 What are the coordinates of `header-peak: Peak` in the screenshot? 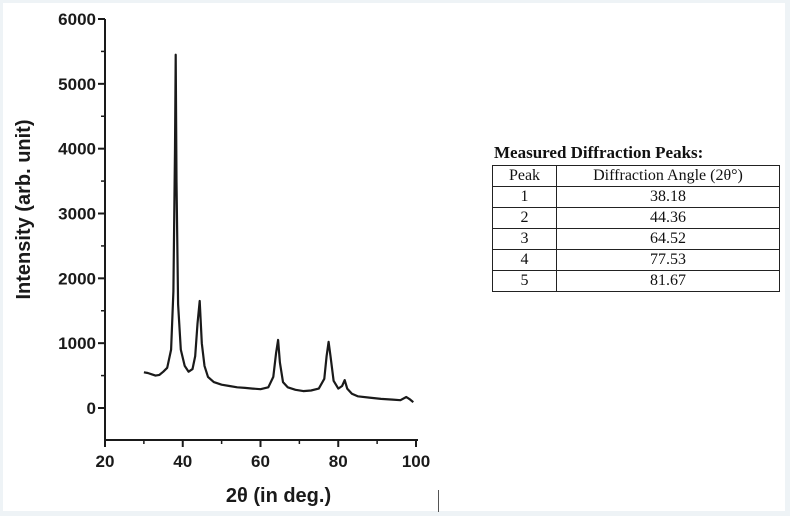 It's located at (524, 176).